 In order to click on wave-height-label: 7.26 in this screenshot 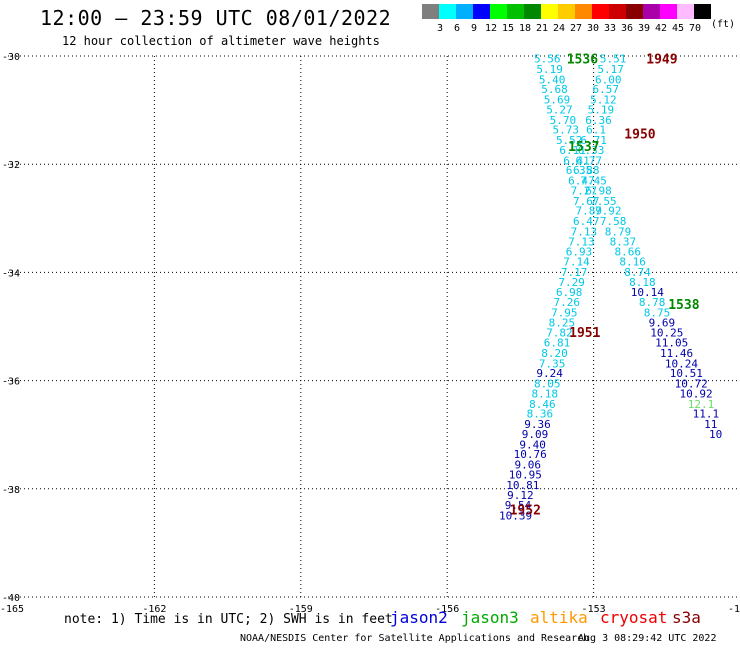, I will do `click(567, 302)`.